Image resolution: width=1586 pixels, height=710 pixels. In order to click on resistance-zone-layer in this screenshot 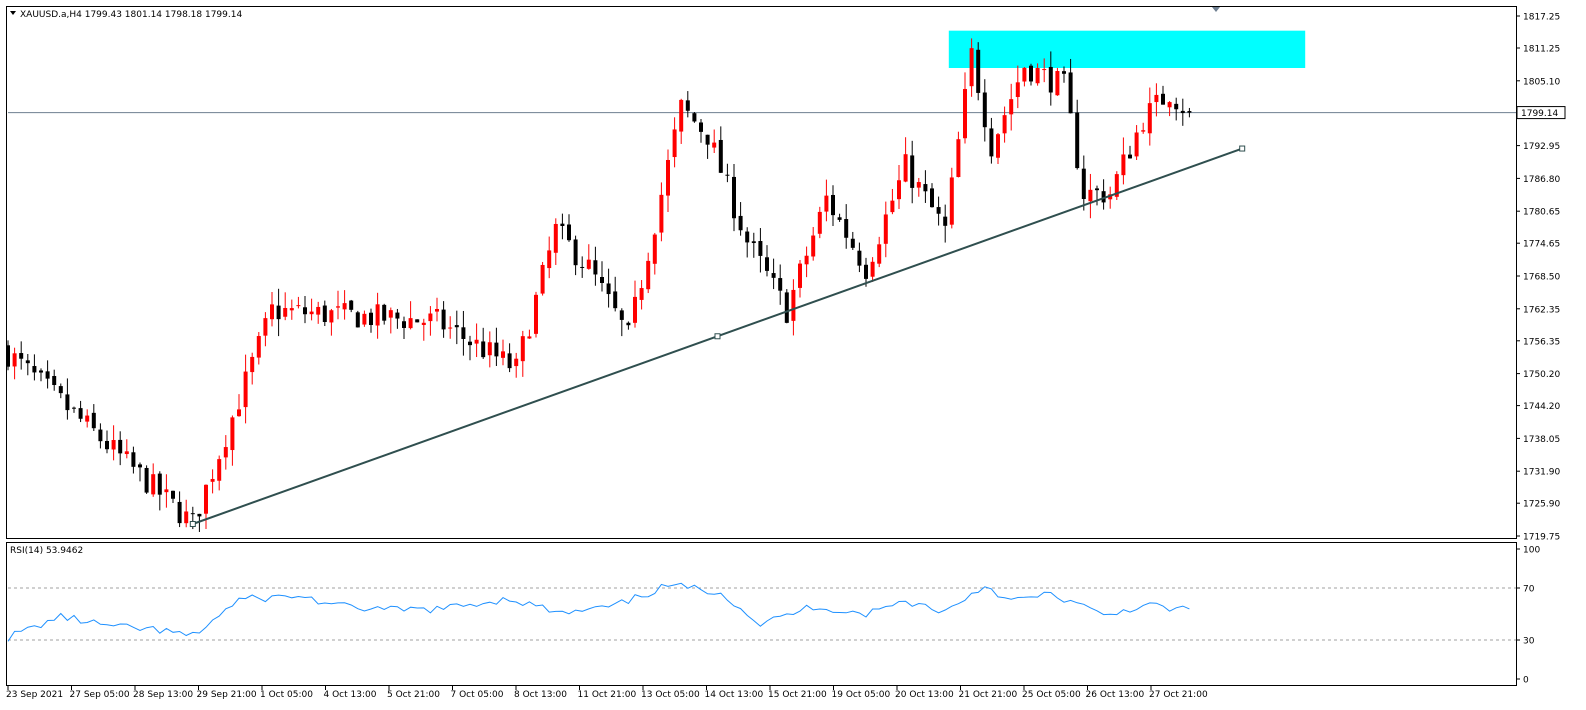, I will do `click(1127, 49)`.